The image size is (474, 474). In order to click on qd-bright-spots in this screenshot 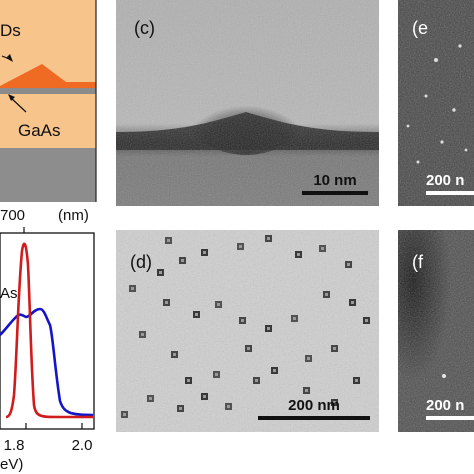, I will do `click(437, 104)`.